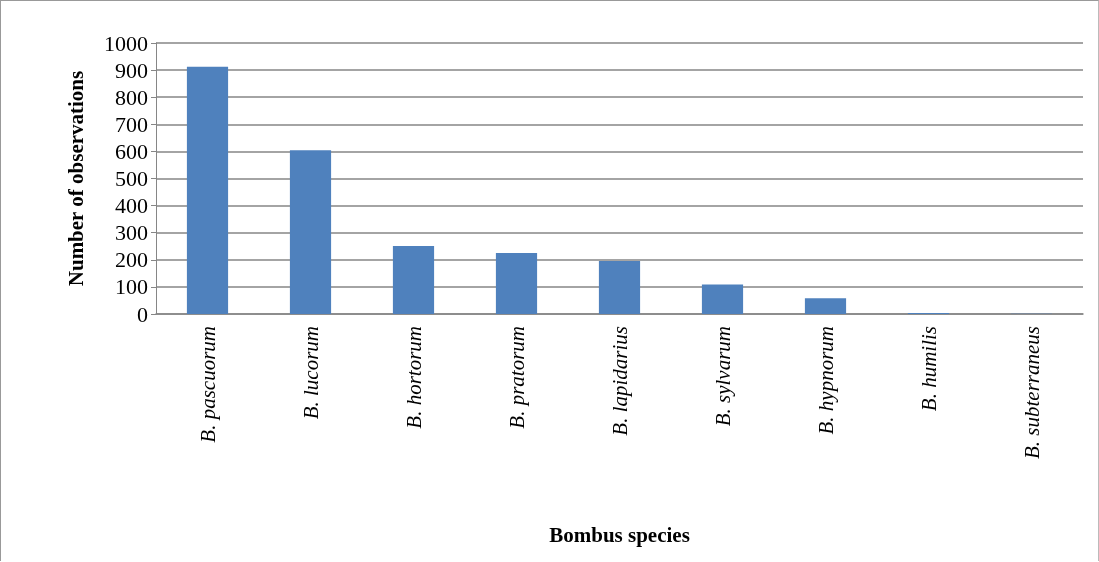 The height and width of the screenshot is (562, 1099). Describe the element at coordinates (131, 97) in the screenshot. I see `y-tick-label: 800` at that location.